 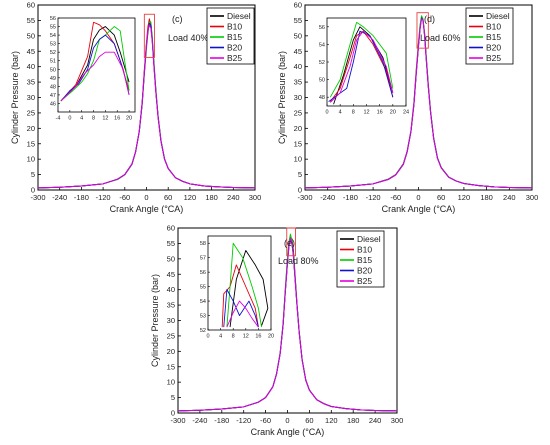 I want to click on inset-y-tick-label: 52, so click(x=203, y=331).